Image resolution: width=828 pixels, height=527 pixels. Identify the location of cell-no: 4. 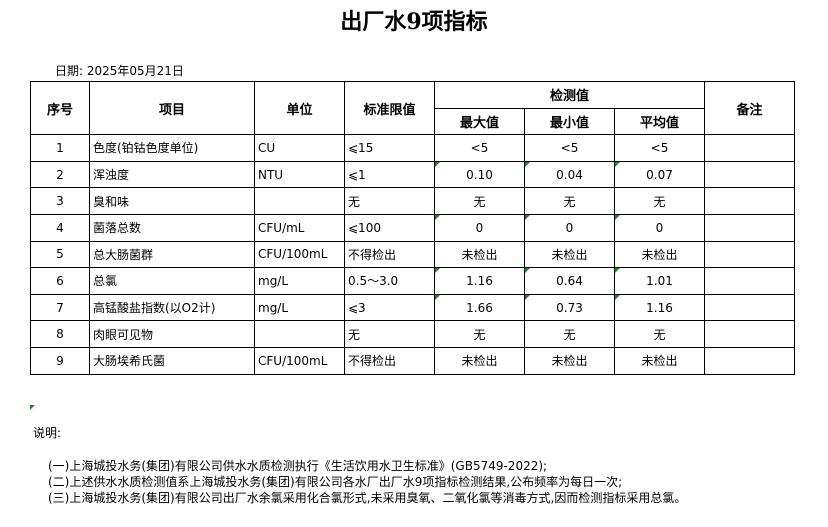
(60, 227).